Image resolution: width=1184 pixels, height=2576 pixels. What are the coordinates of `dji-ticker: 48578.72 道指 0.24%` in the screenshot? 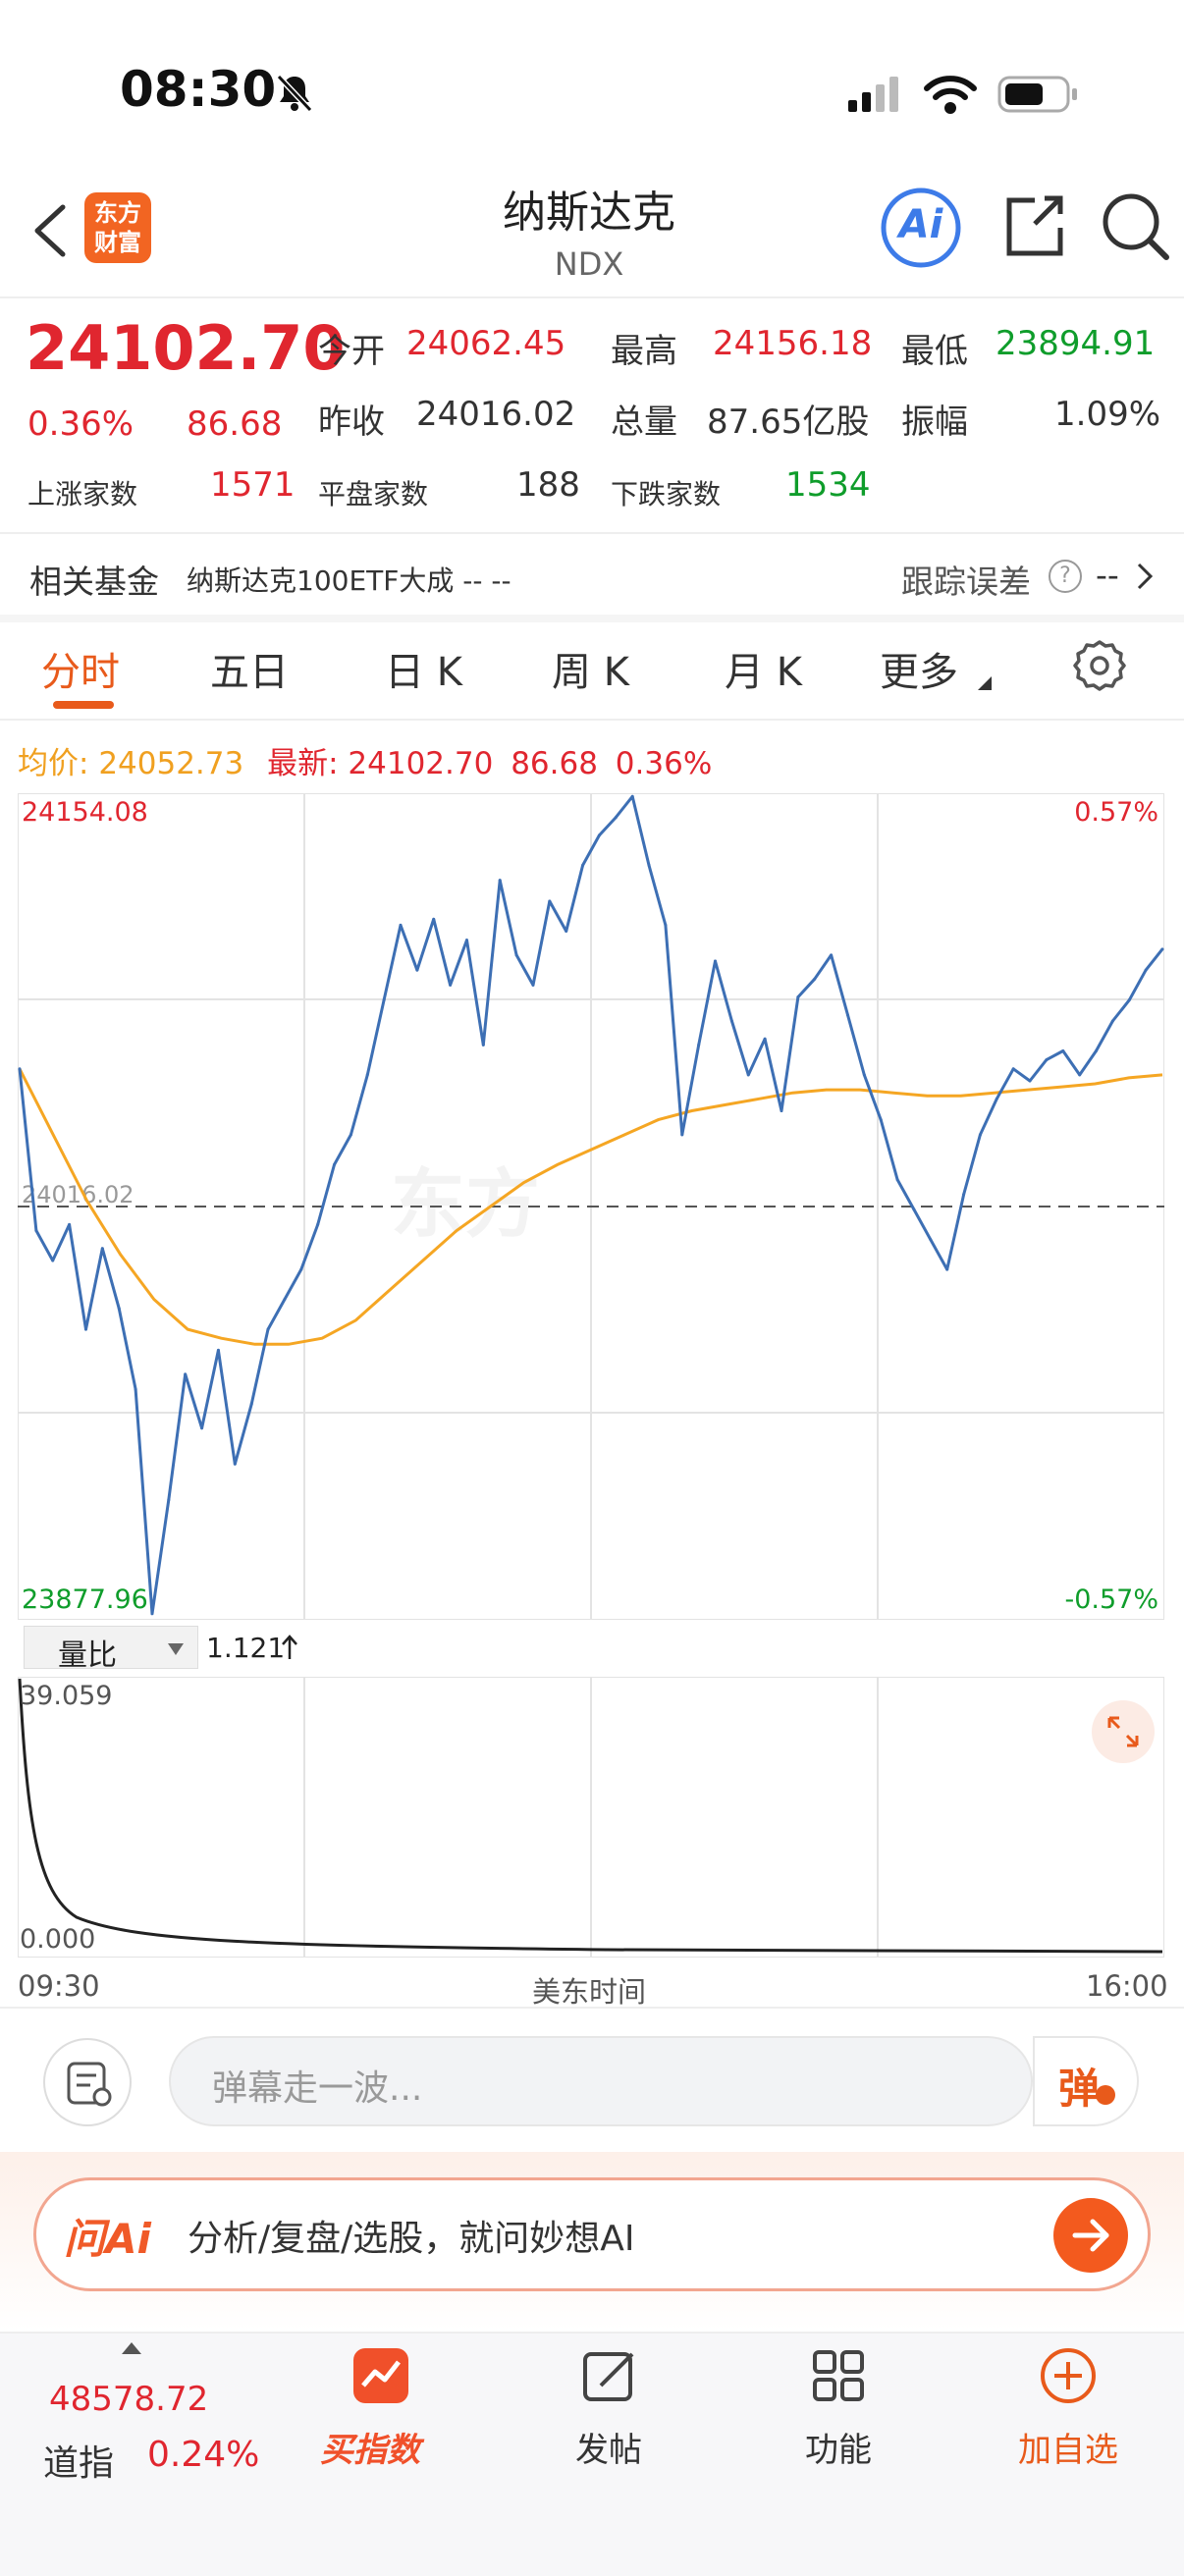 It's located at (157, 2410).